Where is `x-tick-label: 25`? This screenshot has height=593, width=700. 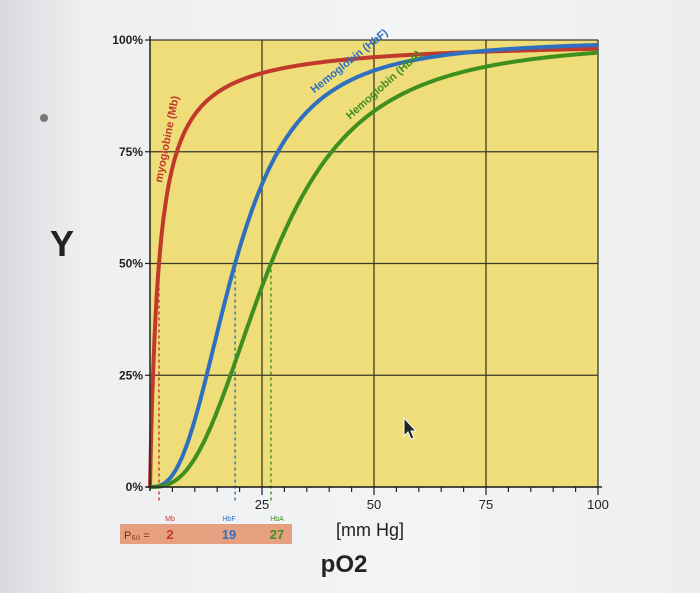
x-tick-label: 25 is located at coordinates (262, 504).